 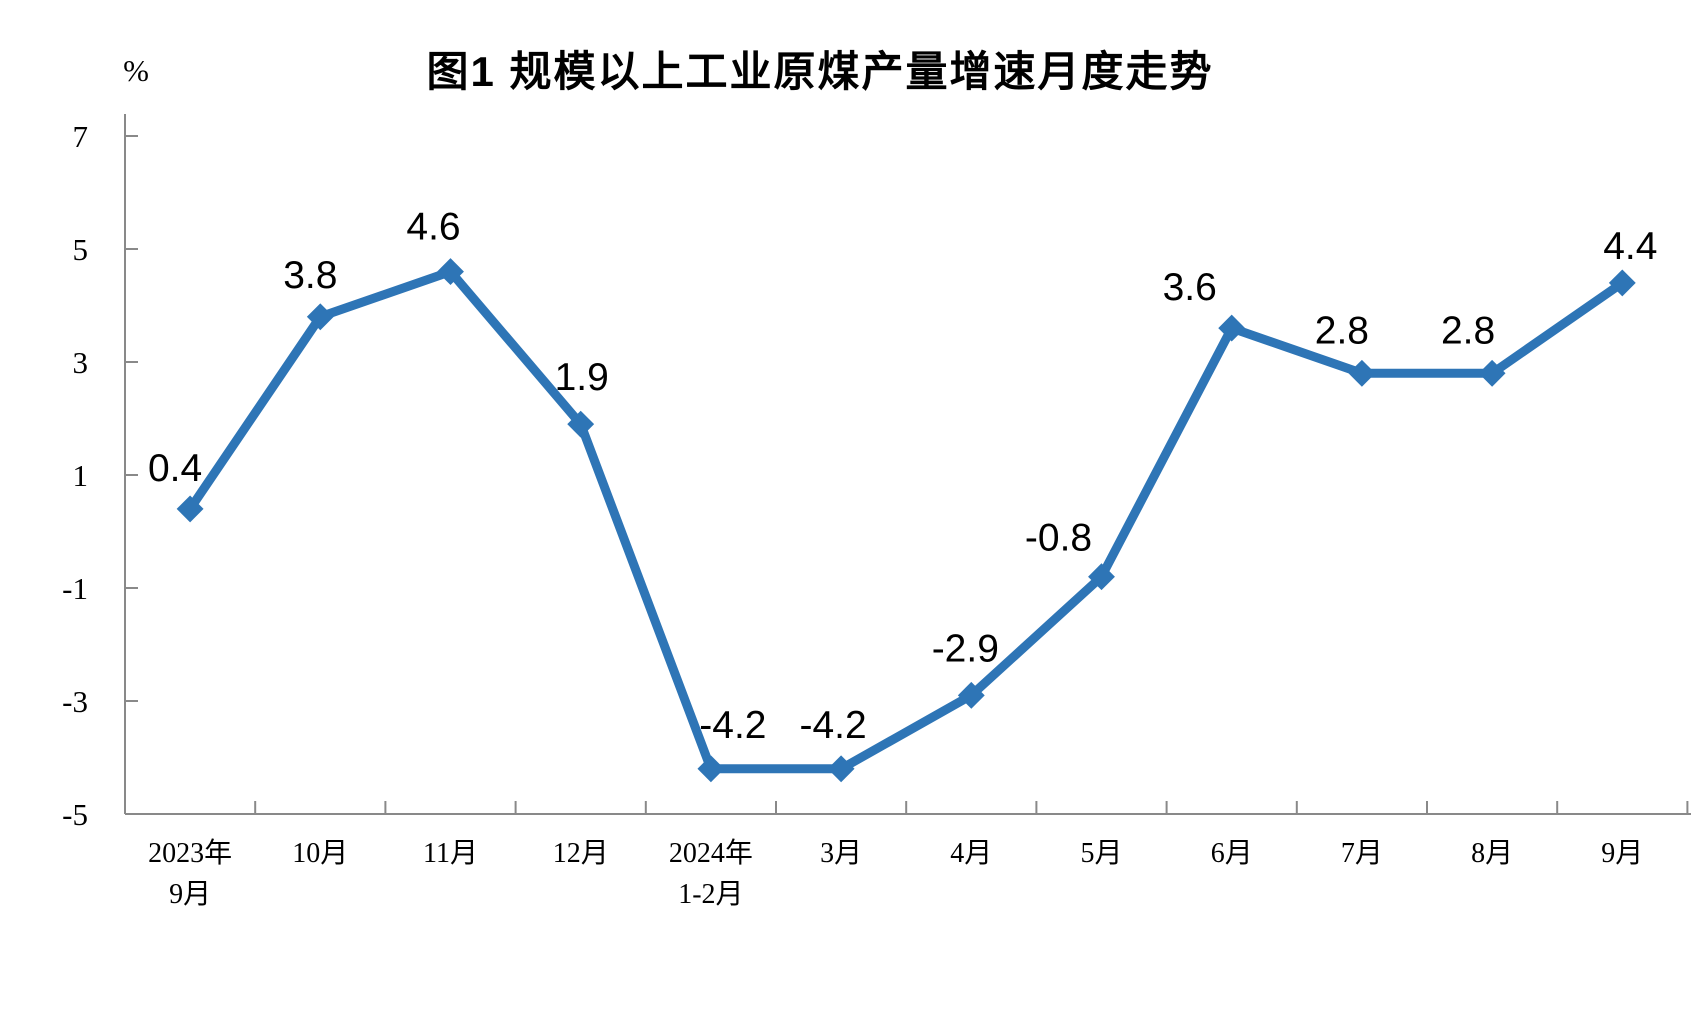 I want to click on y-tick-label: -1, so click(x=75, y=588).